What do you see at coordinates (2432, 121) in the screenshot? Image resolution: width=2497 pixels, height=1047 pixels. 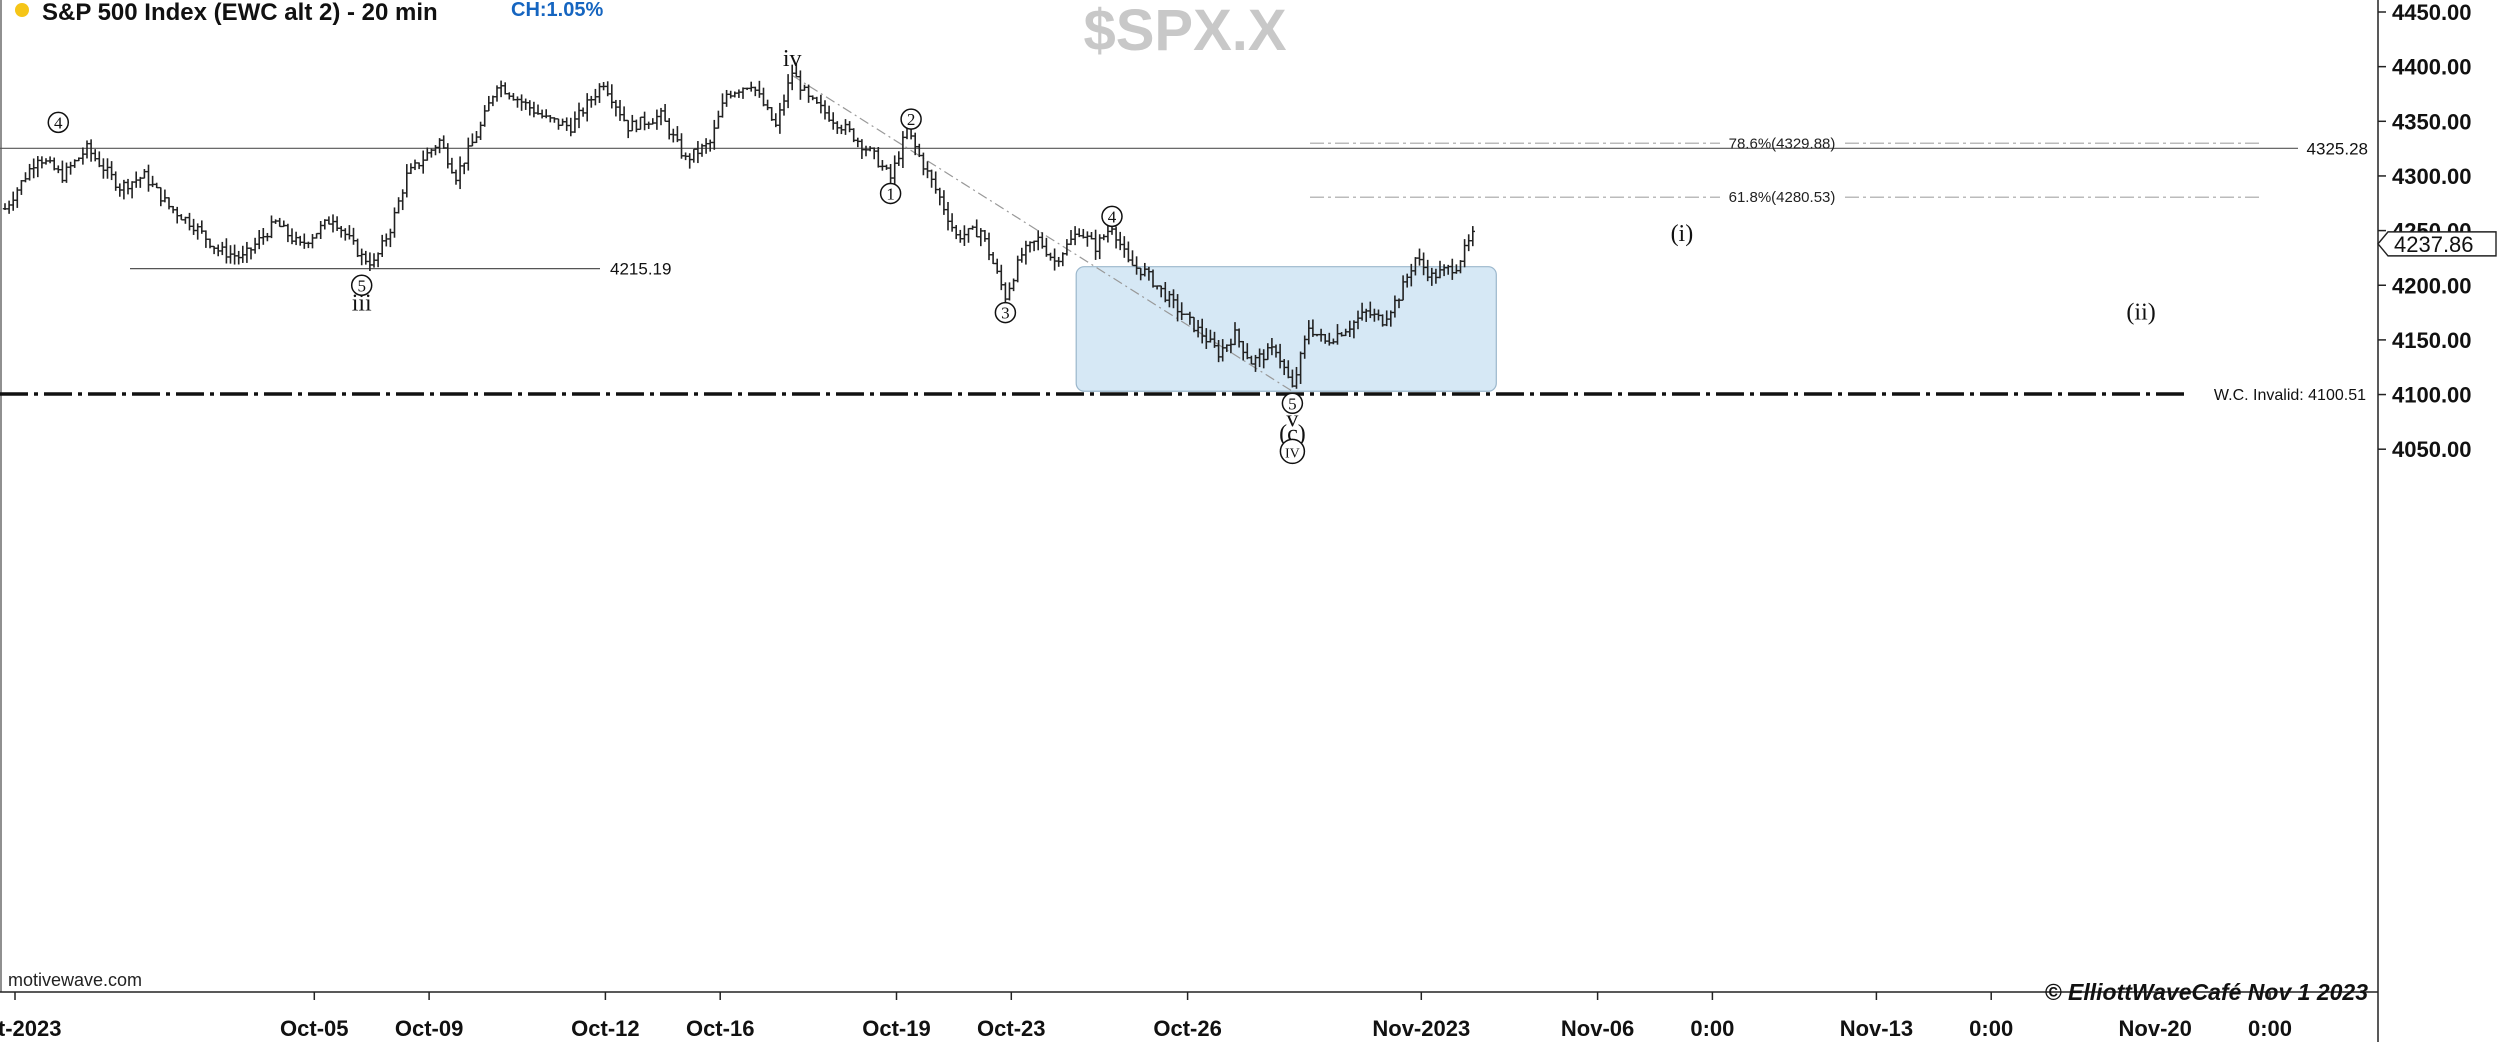 I see `y-tick-label: 4350.00` at bounding box center [2432, 121].